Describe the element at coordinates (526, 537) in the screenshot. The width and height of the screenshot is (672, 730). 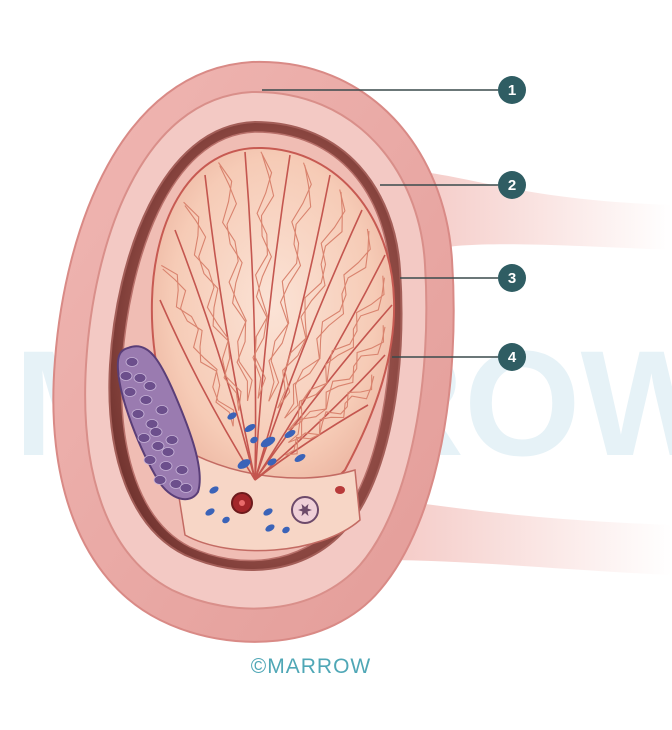
I see `spermatic-cord-lower` at that location.